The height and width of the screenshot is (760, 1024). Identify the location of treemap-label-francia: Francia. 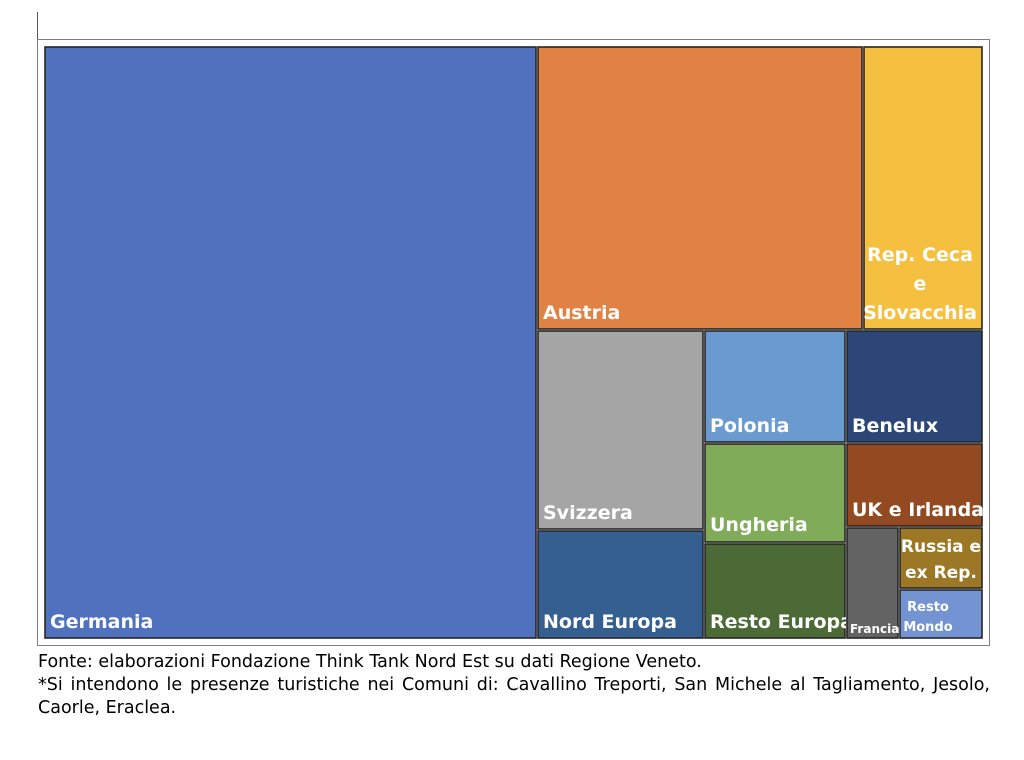
(874, 629).